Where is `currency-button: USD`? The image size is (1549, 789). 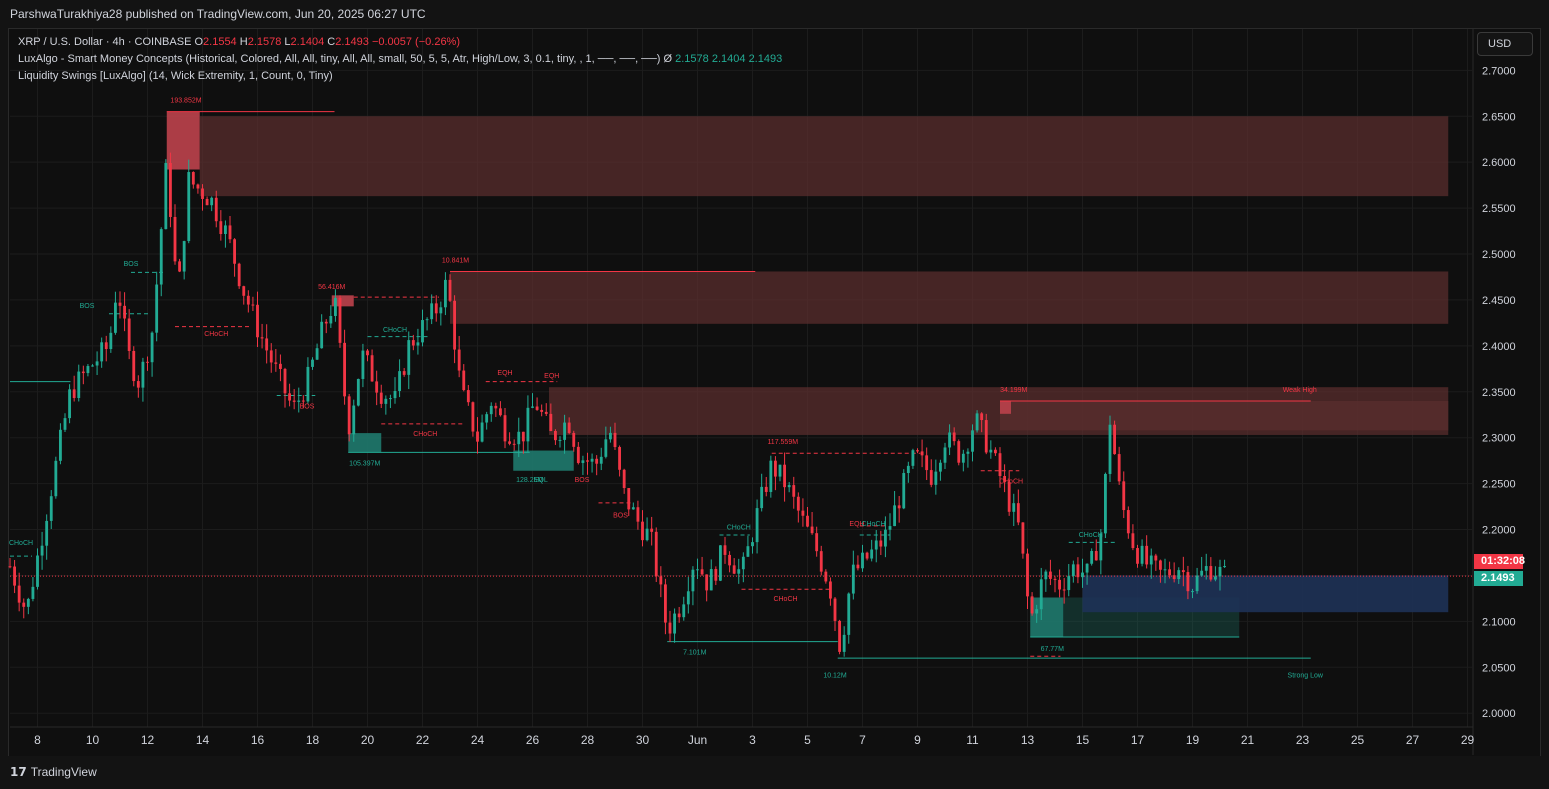
currency-button: USD is located at coordinates (1505, 44).